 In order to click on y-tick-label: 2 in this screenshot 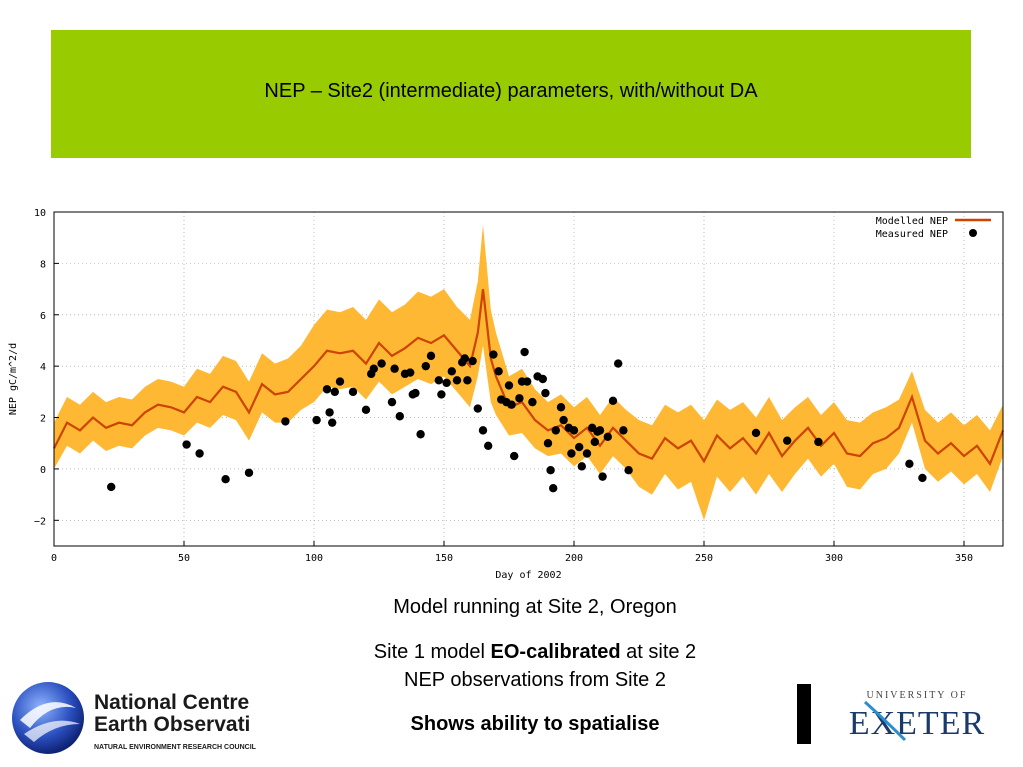, I will do `click(43, 419)`.